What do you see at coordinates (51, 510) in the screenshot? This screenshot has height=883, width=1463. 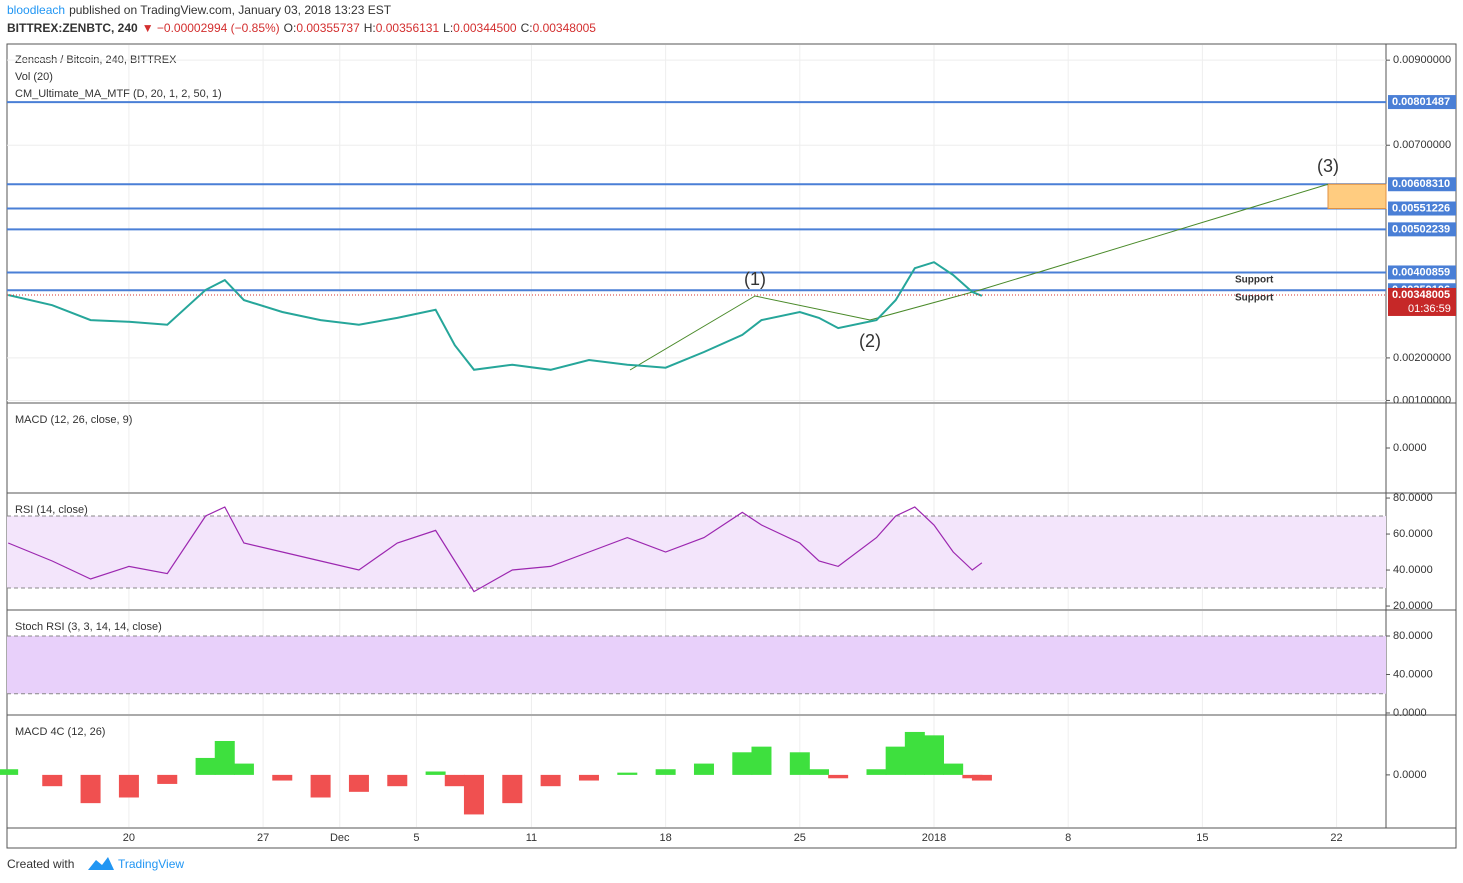 I see `pane-title: RSI (14, close)` at bounding box center [51, 510].